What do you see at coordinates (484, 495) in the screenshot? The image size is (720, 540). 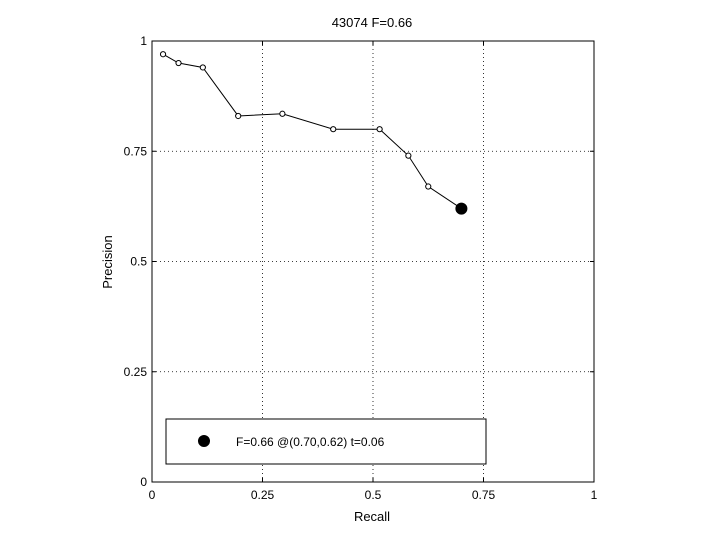 I see `x-tick-label: 0.75` at bounding box center [484, 495].